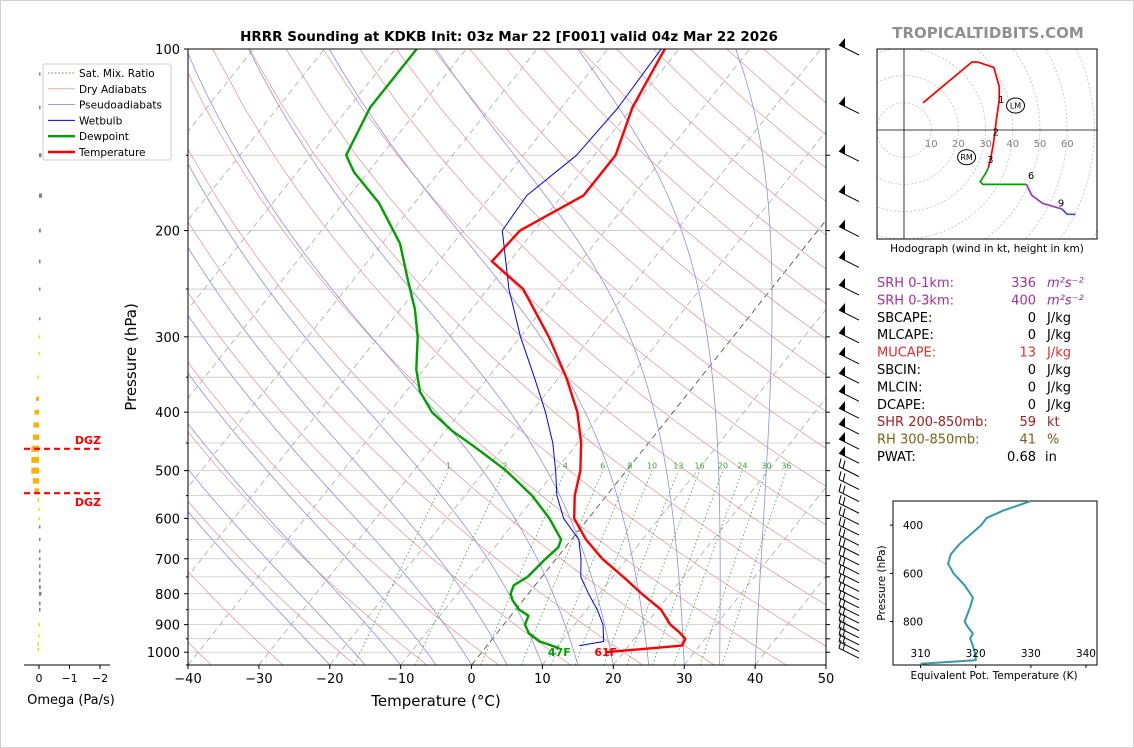  I want to click on index-label: SBCIN:, so click(899, 370).